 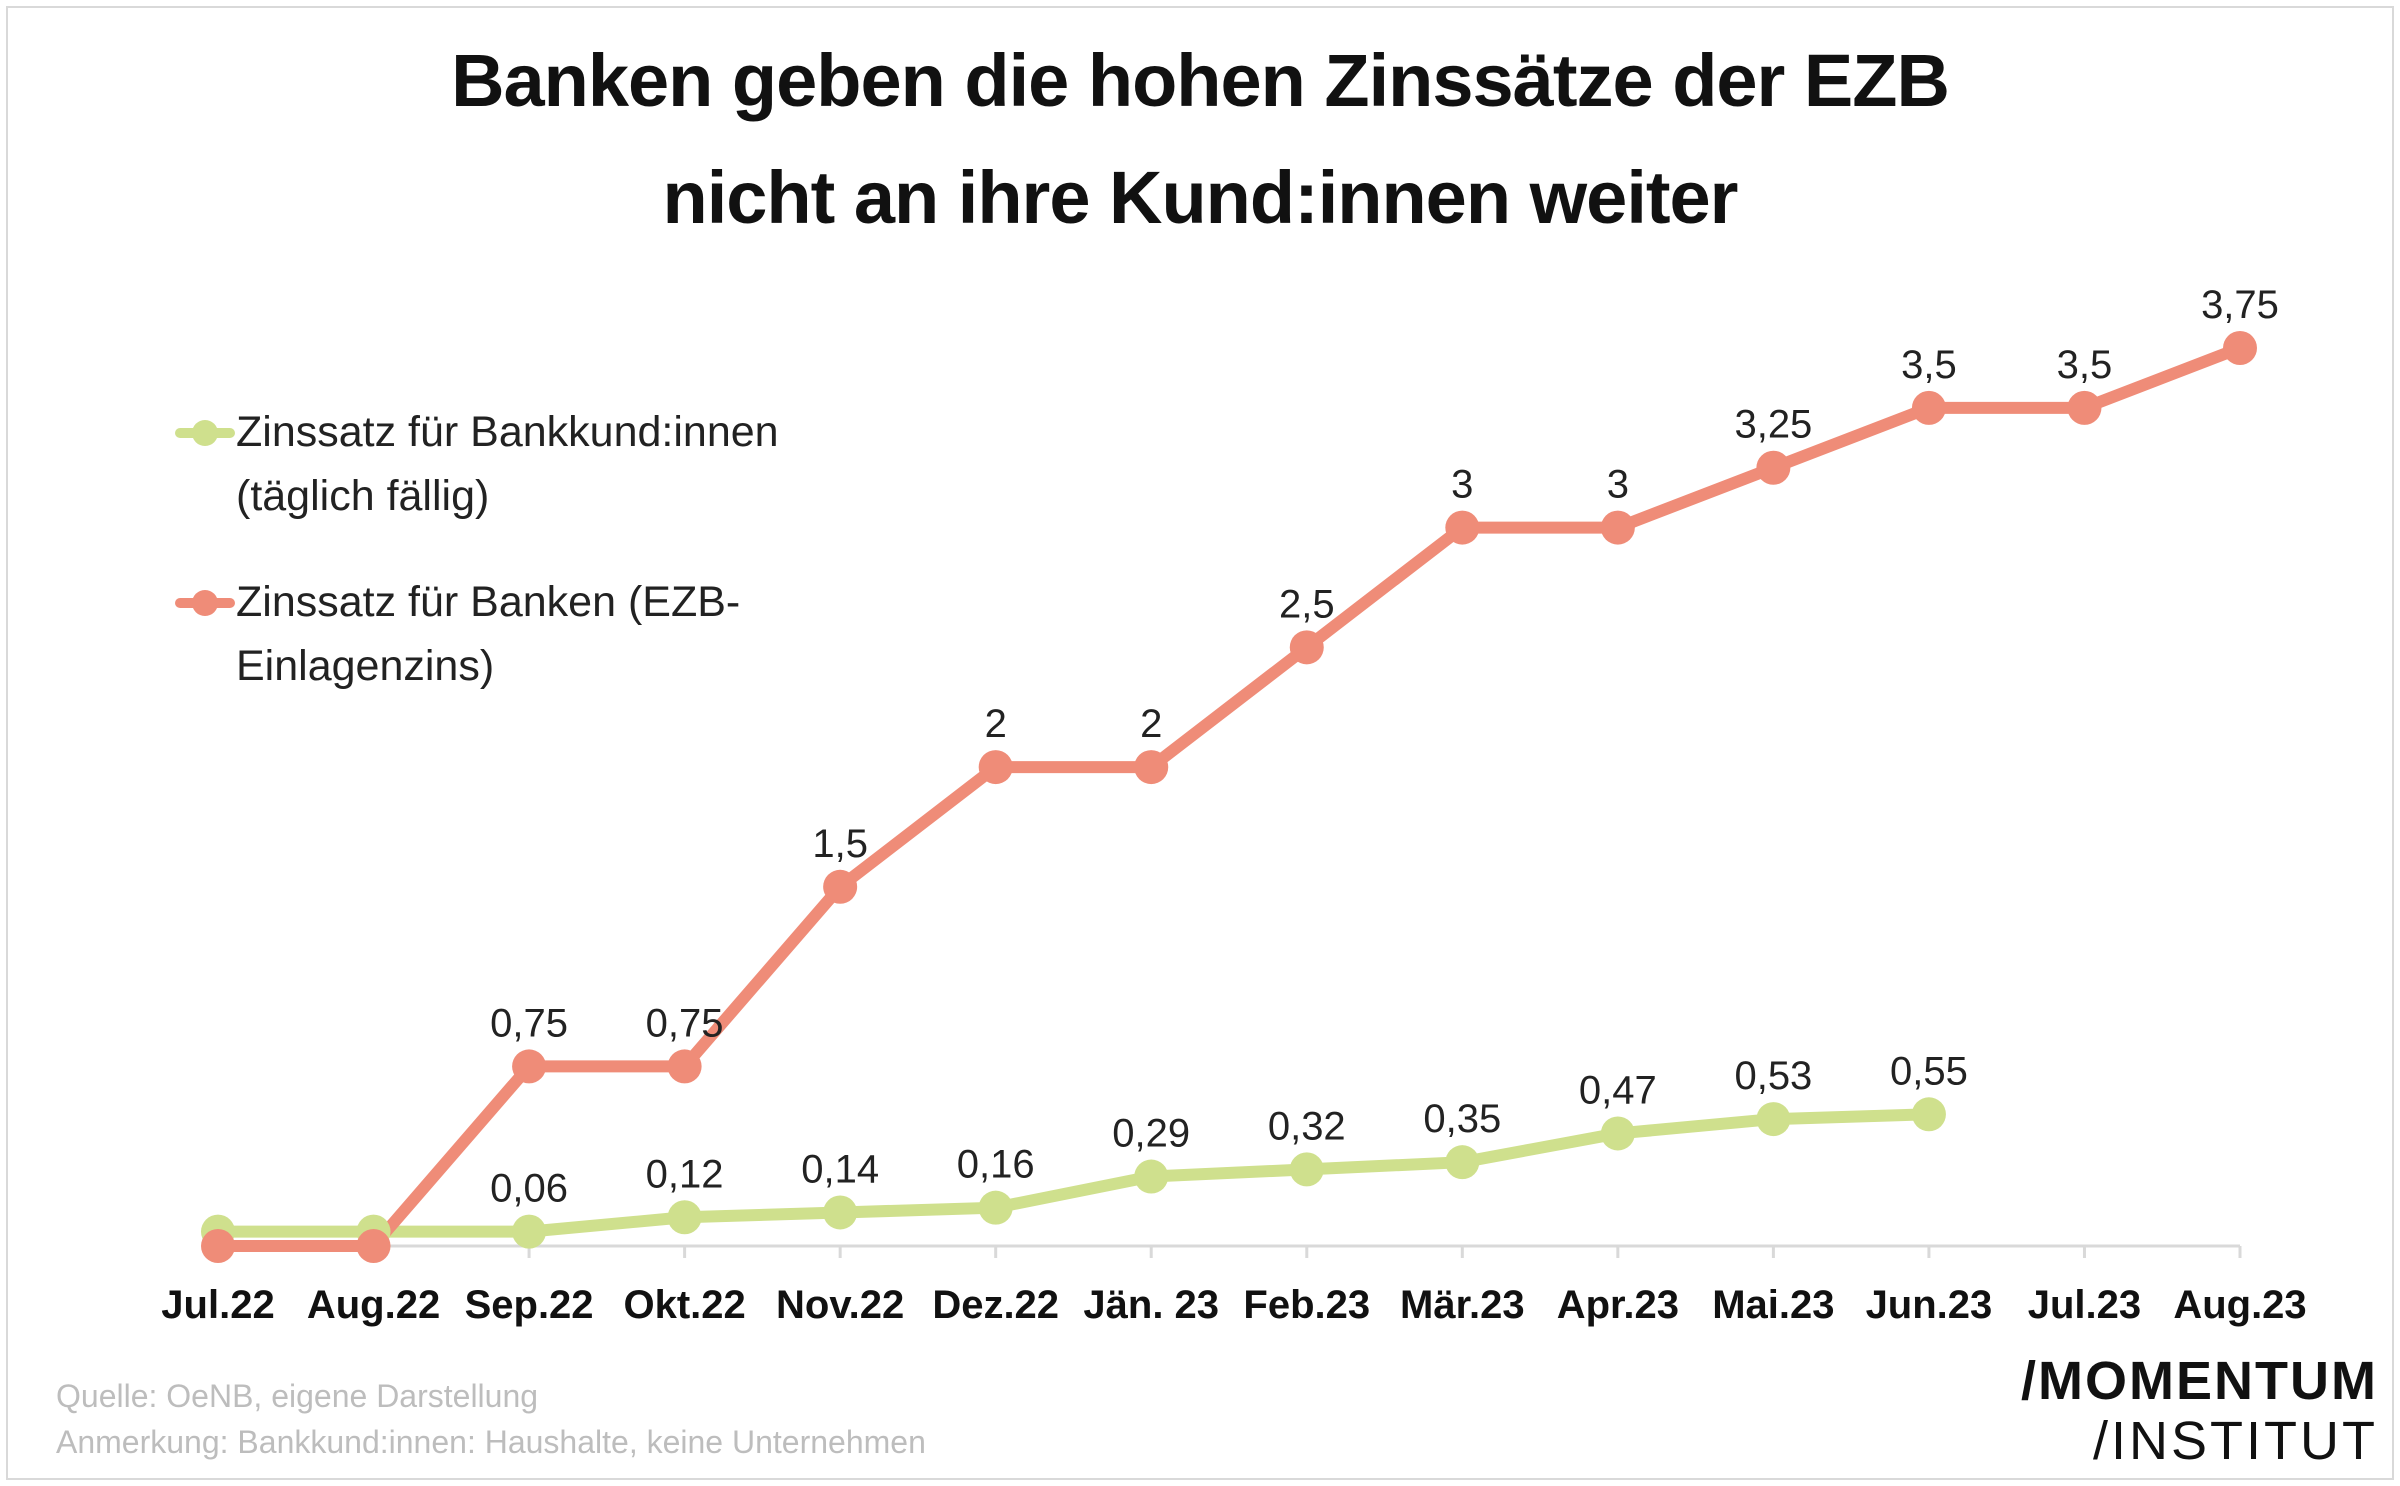 I want to click on data-label: 0,16, so click(x=996, y=1165).